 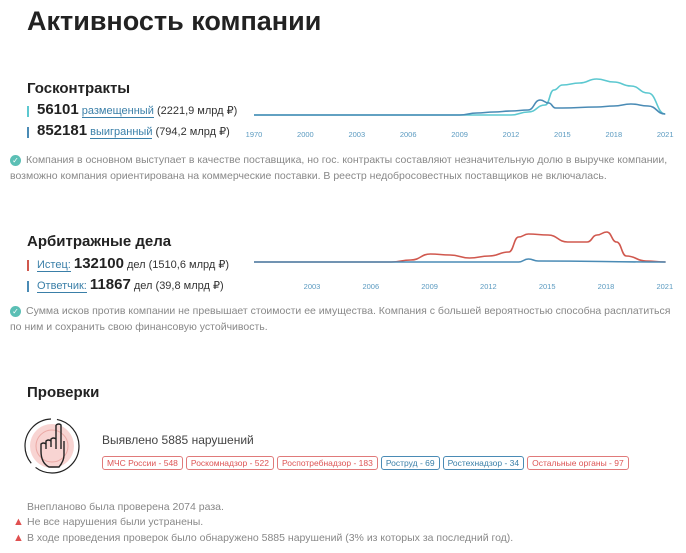 What do you see at coordinates (254, 134) in the screenshot?
I see `x-tick-label: 1970` at bounding box center [254, 134].